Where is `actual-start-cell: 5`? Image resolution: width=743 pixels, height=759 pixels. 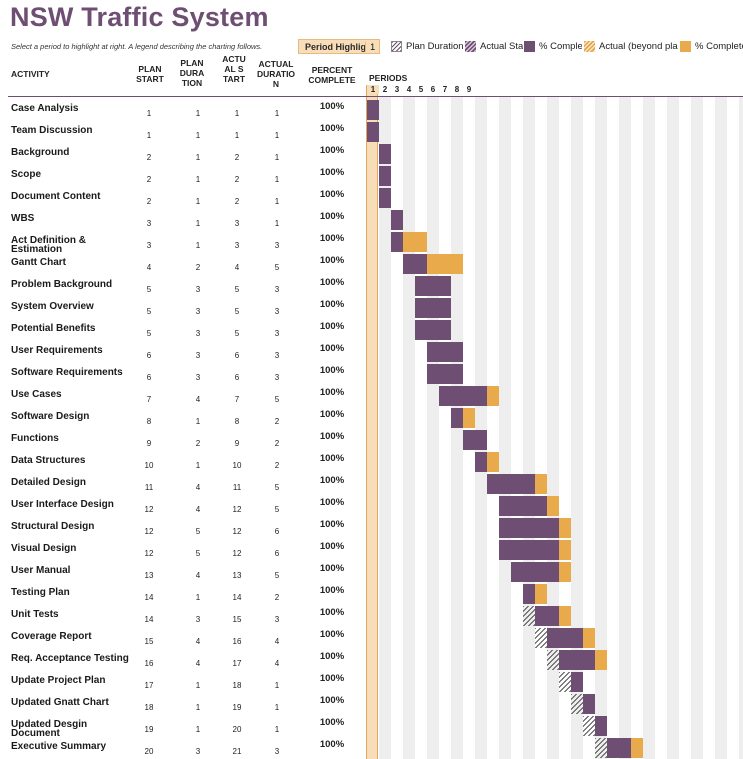
actual-start-cell: 5 is located at coordinates (237, 289).